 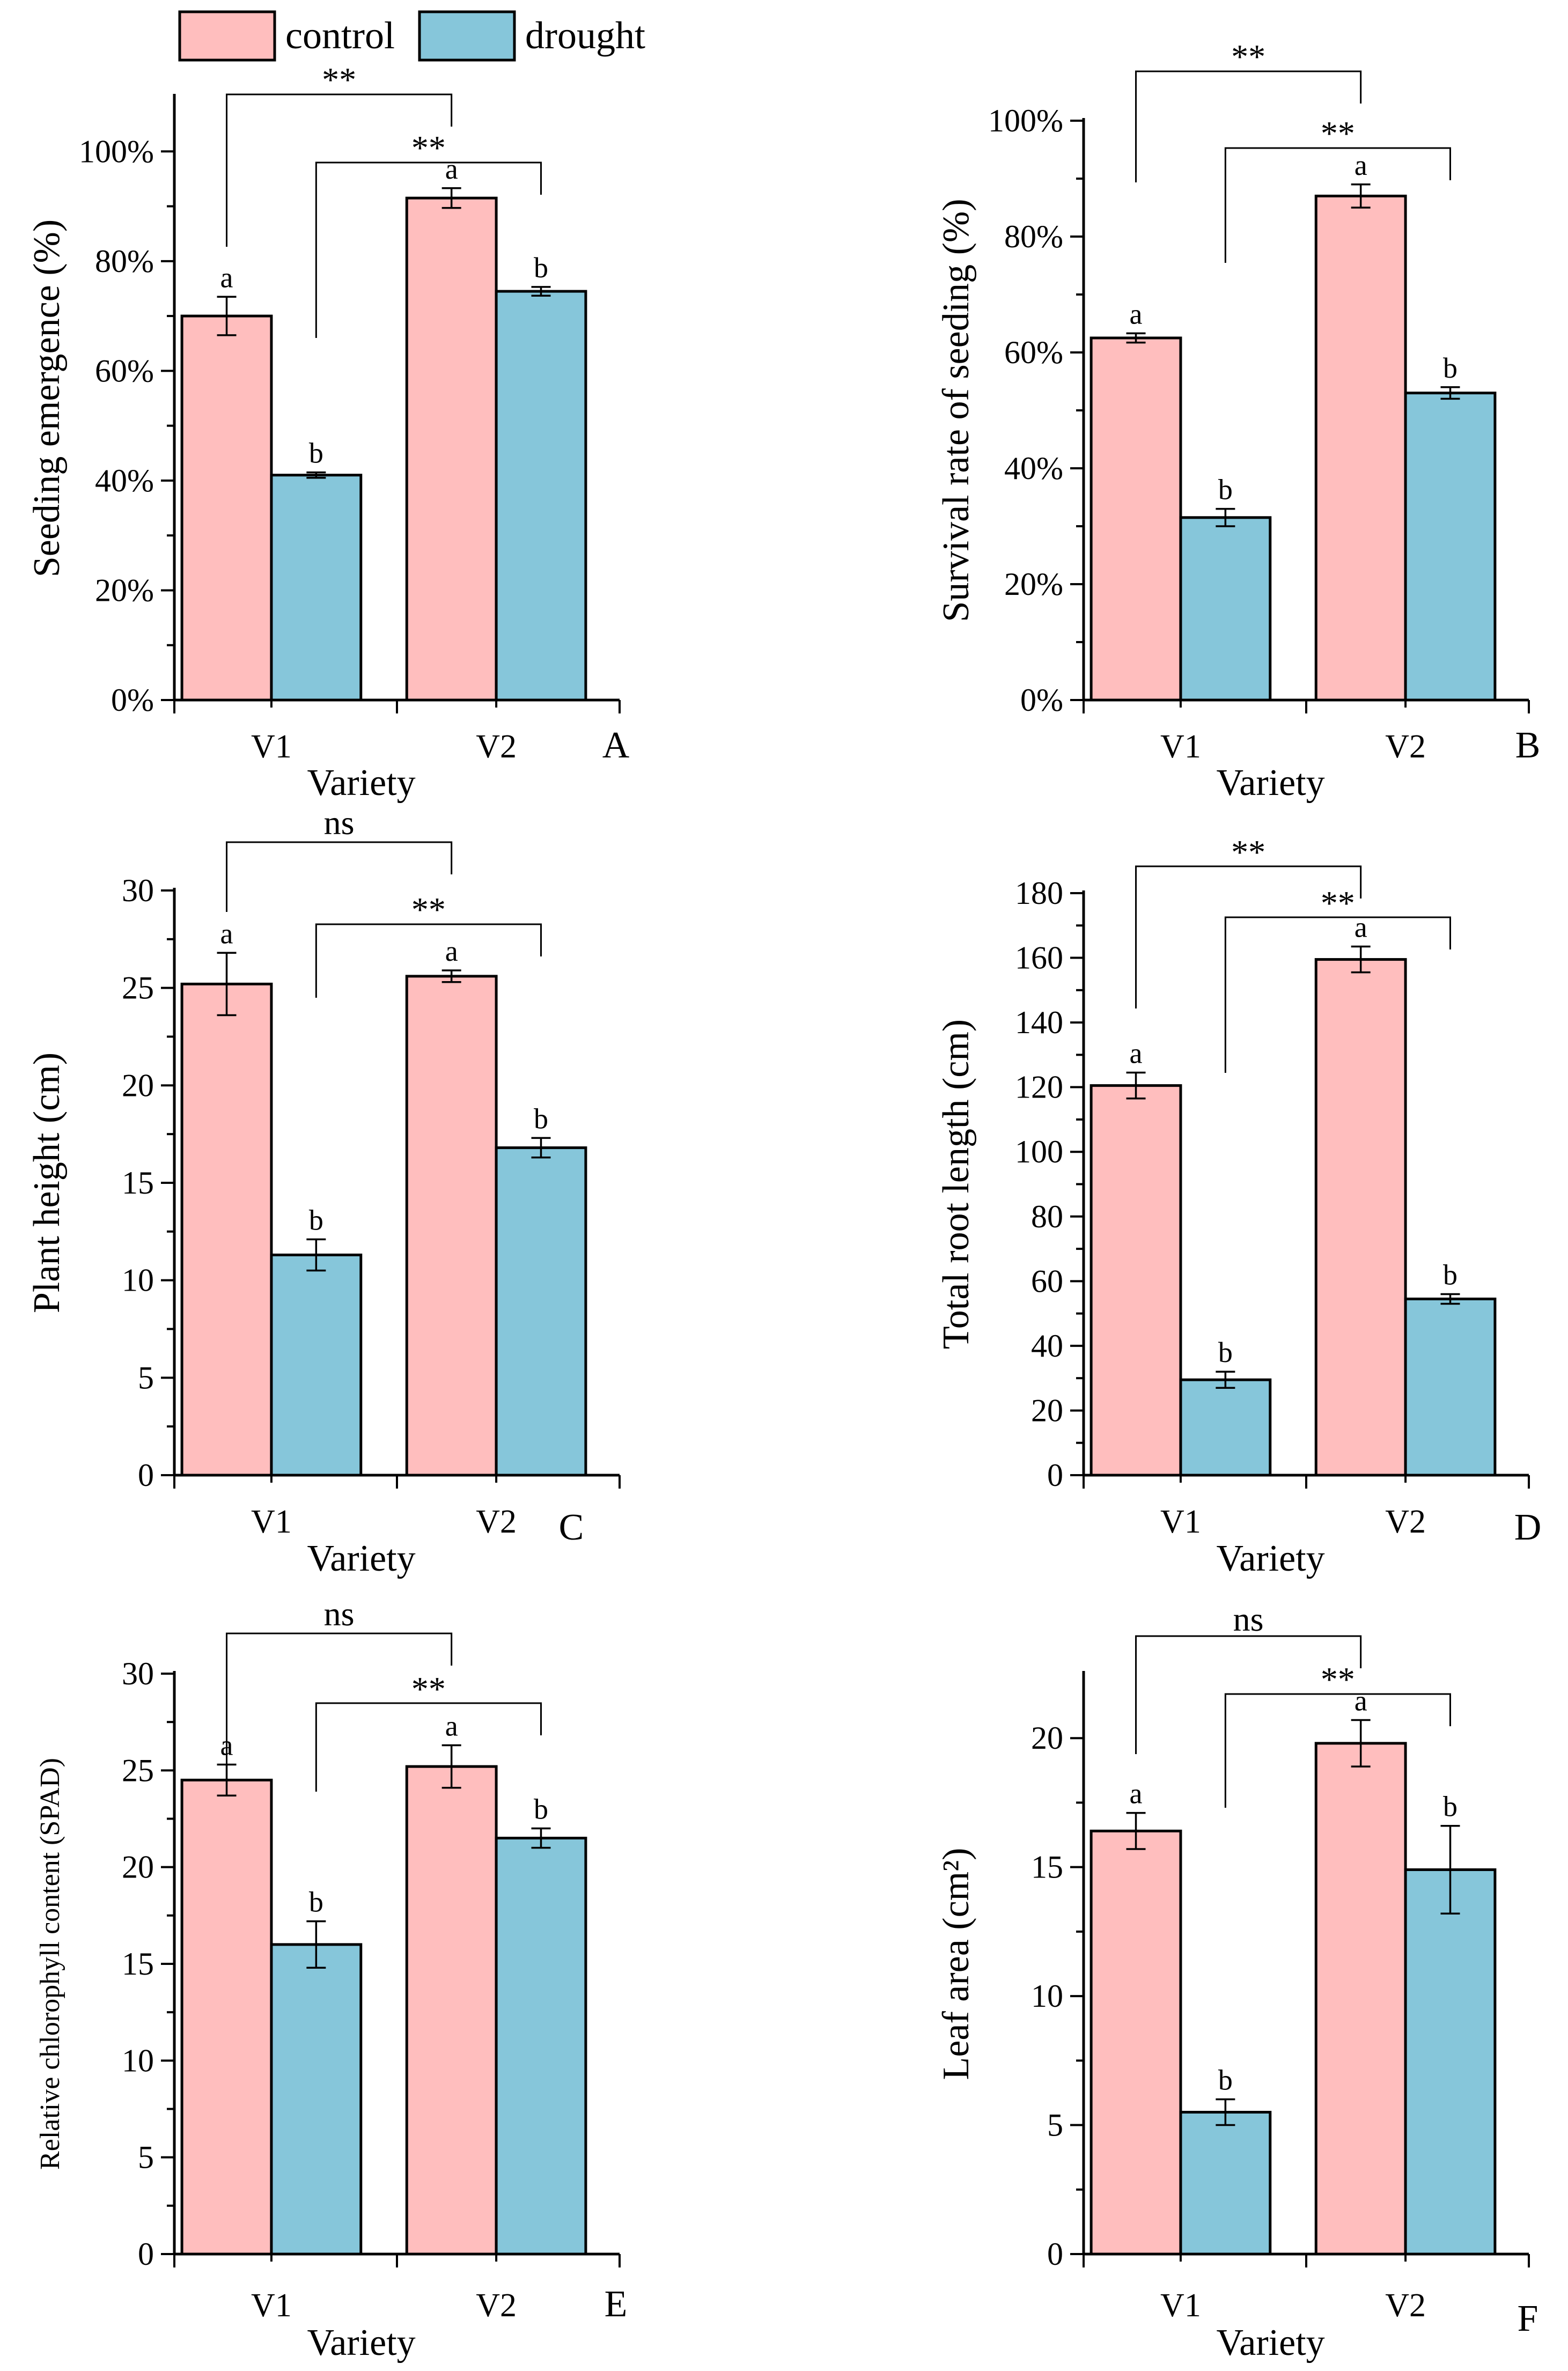 I want to click on y-tick-label: 180, so click(x=1039, y=893).